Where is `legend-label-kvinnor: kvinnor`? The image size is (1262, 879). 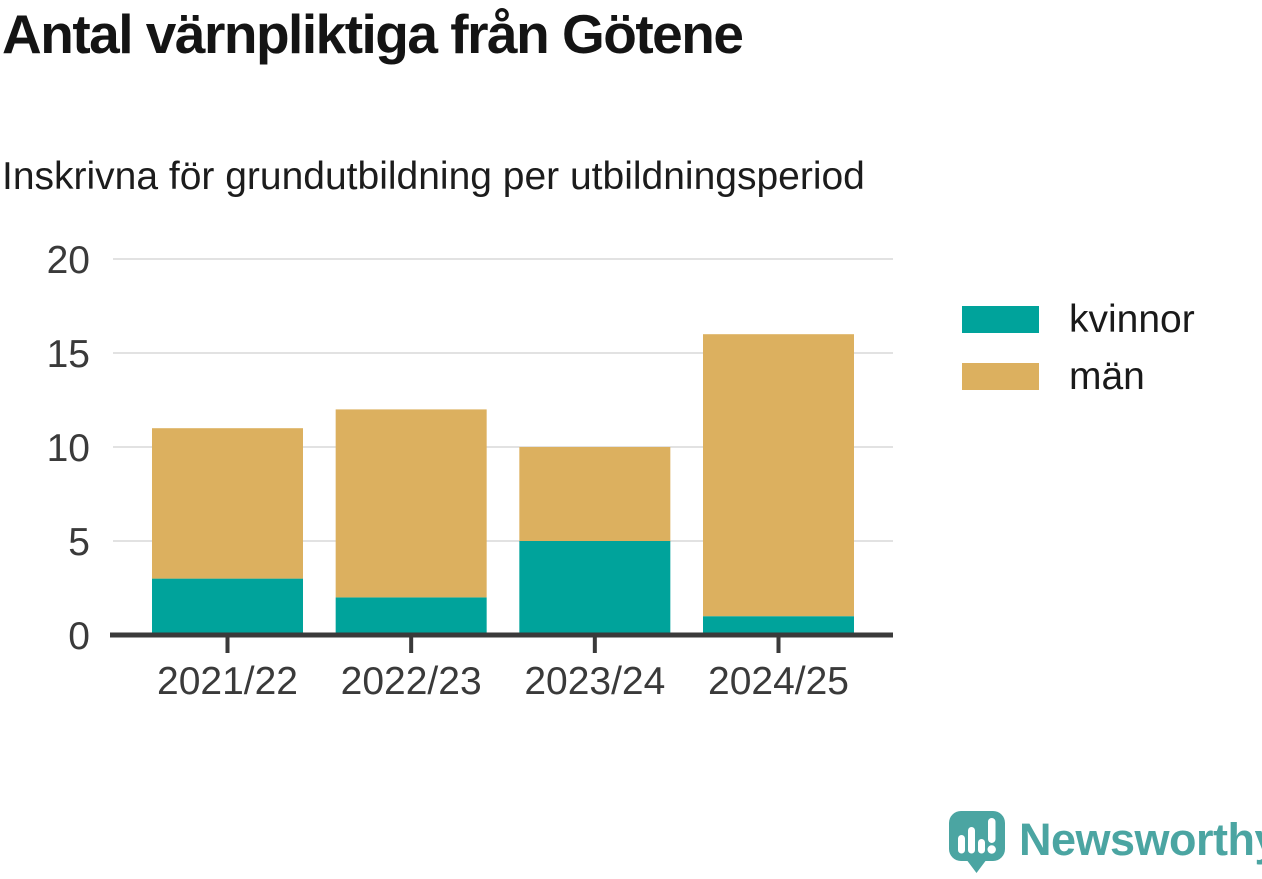
legend-label-kvinnor: kvinnor is located at coordinates (1132, 319).